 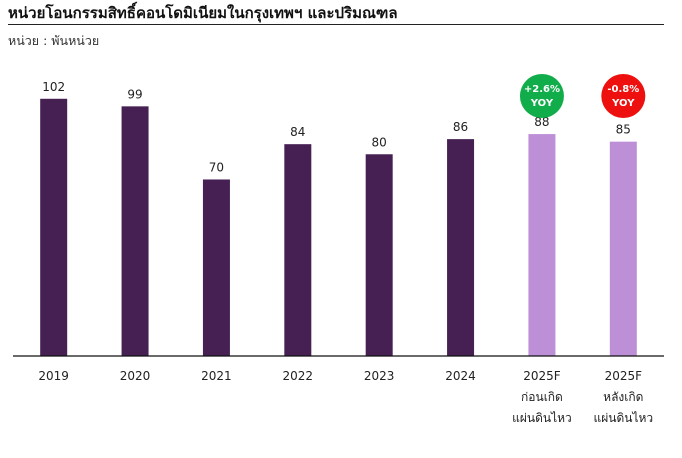 What do you see at coordinates (623, 130) in the screenshot?
I see `data-label: 85` at bounding box center [623, 130].